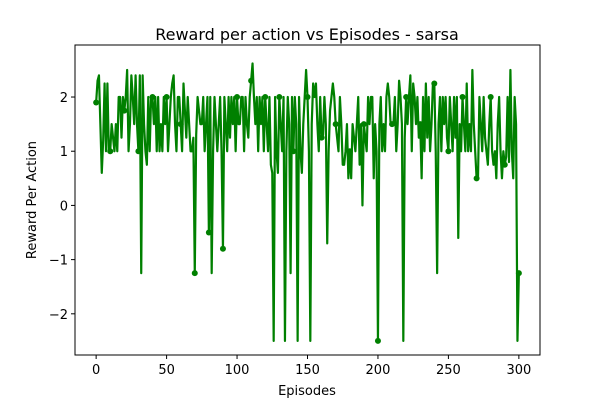  I want to click on x-tick-label: 150, so click(307, 370).